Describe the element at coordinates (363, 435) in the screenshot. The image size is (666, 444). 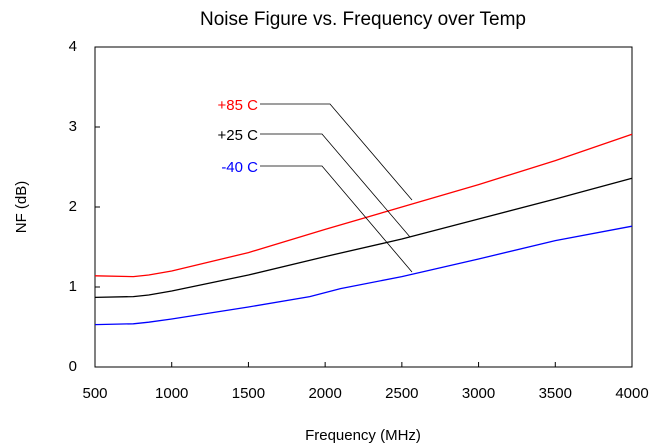
I see `x-axis-label: Frequency (MHz)` at that location.